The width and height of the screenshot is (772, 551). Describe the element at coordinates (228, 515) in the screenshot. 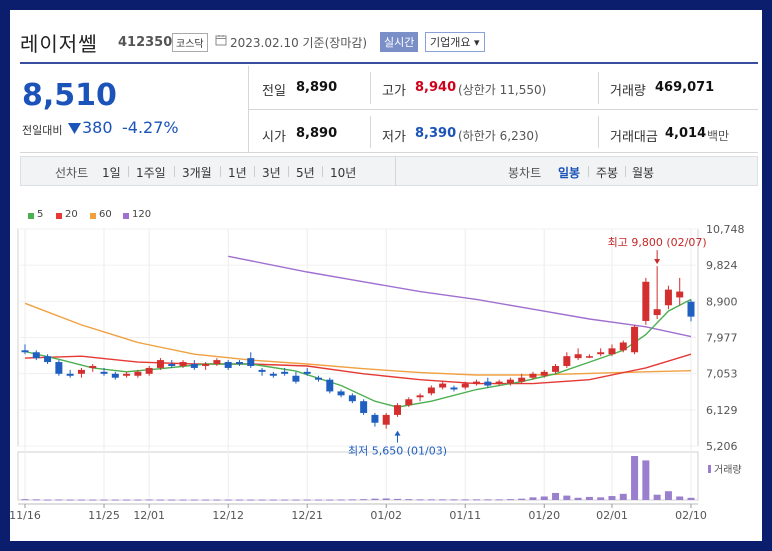

I see `x-tick-label: 12/12` at that location.